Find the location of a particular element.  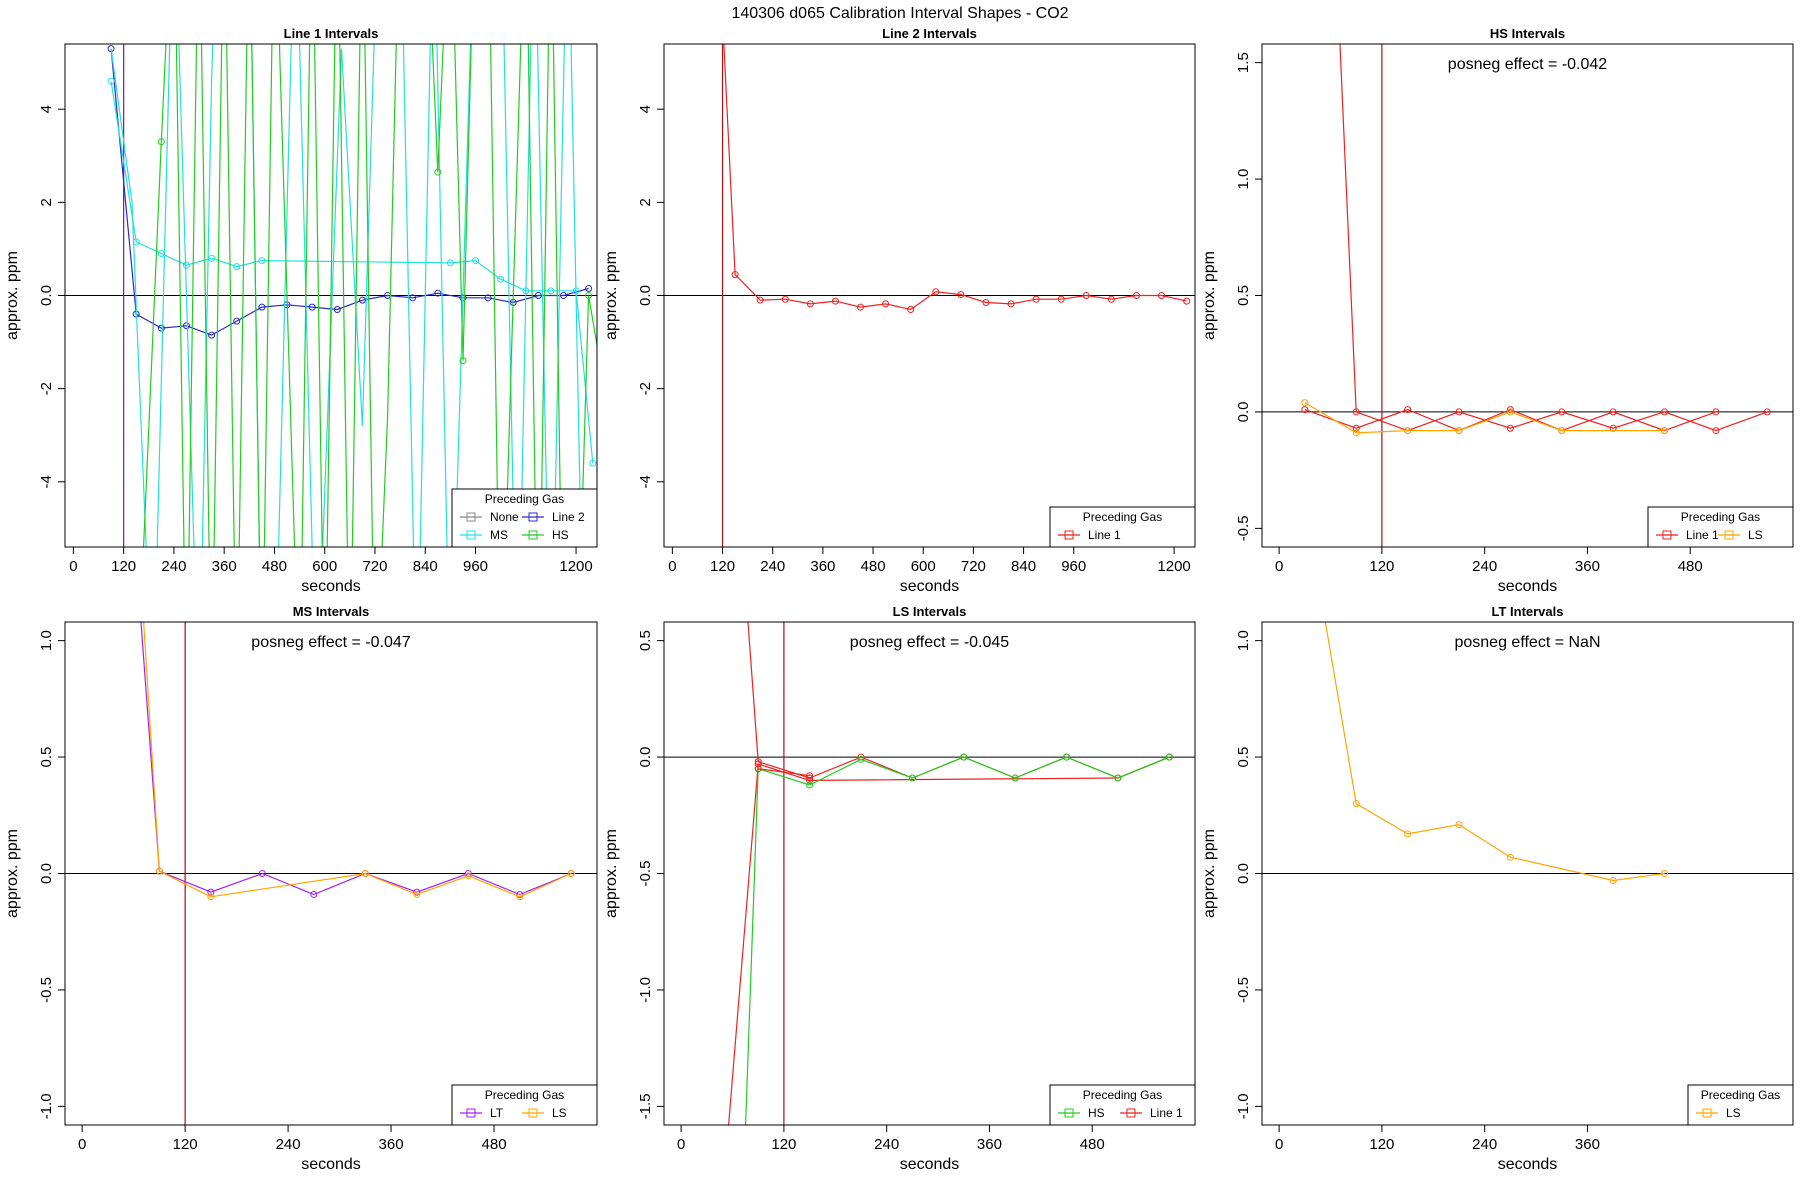

legend: Preceding Gas HS Line 1 is located at coordinates (1122, 1105).